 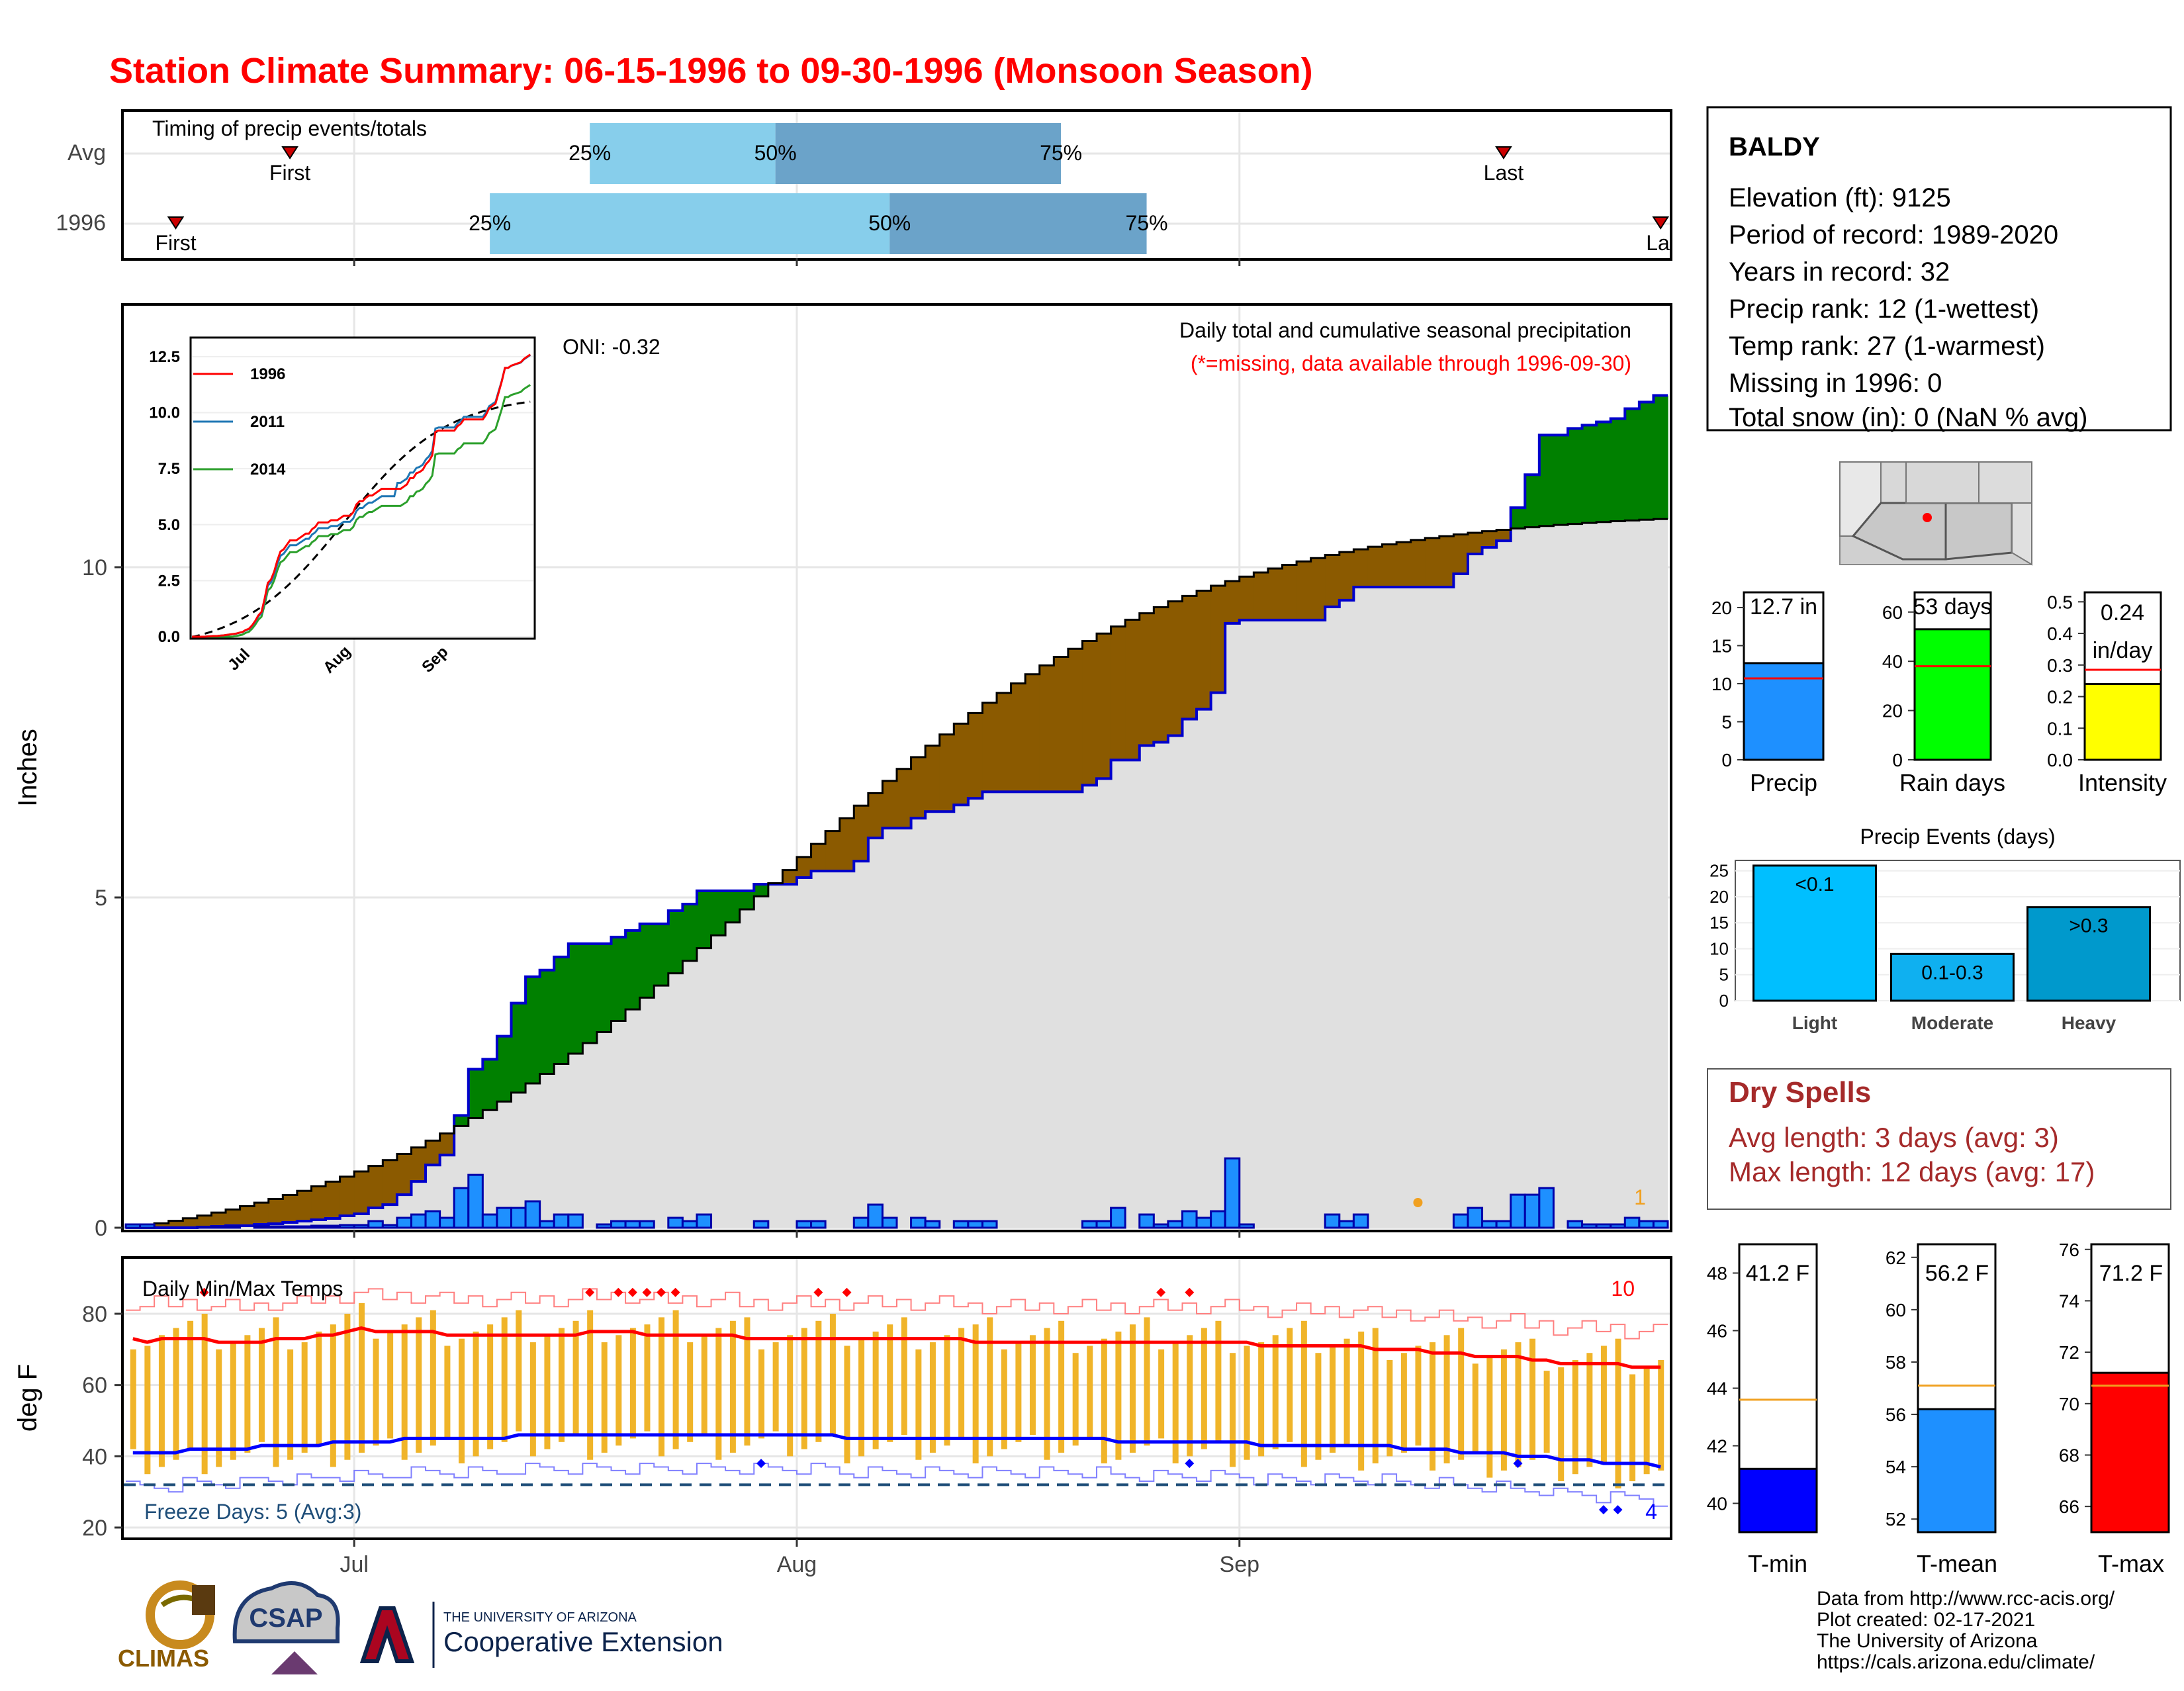 What do you see at coordinates (1800, 1092) in the screenshot?
I see `dry-spells-title: Dry Spells` at bounding box center [1800, 1092].